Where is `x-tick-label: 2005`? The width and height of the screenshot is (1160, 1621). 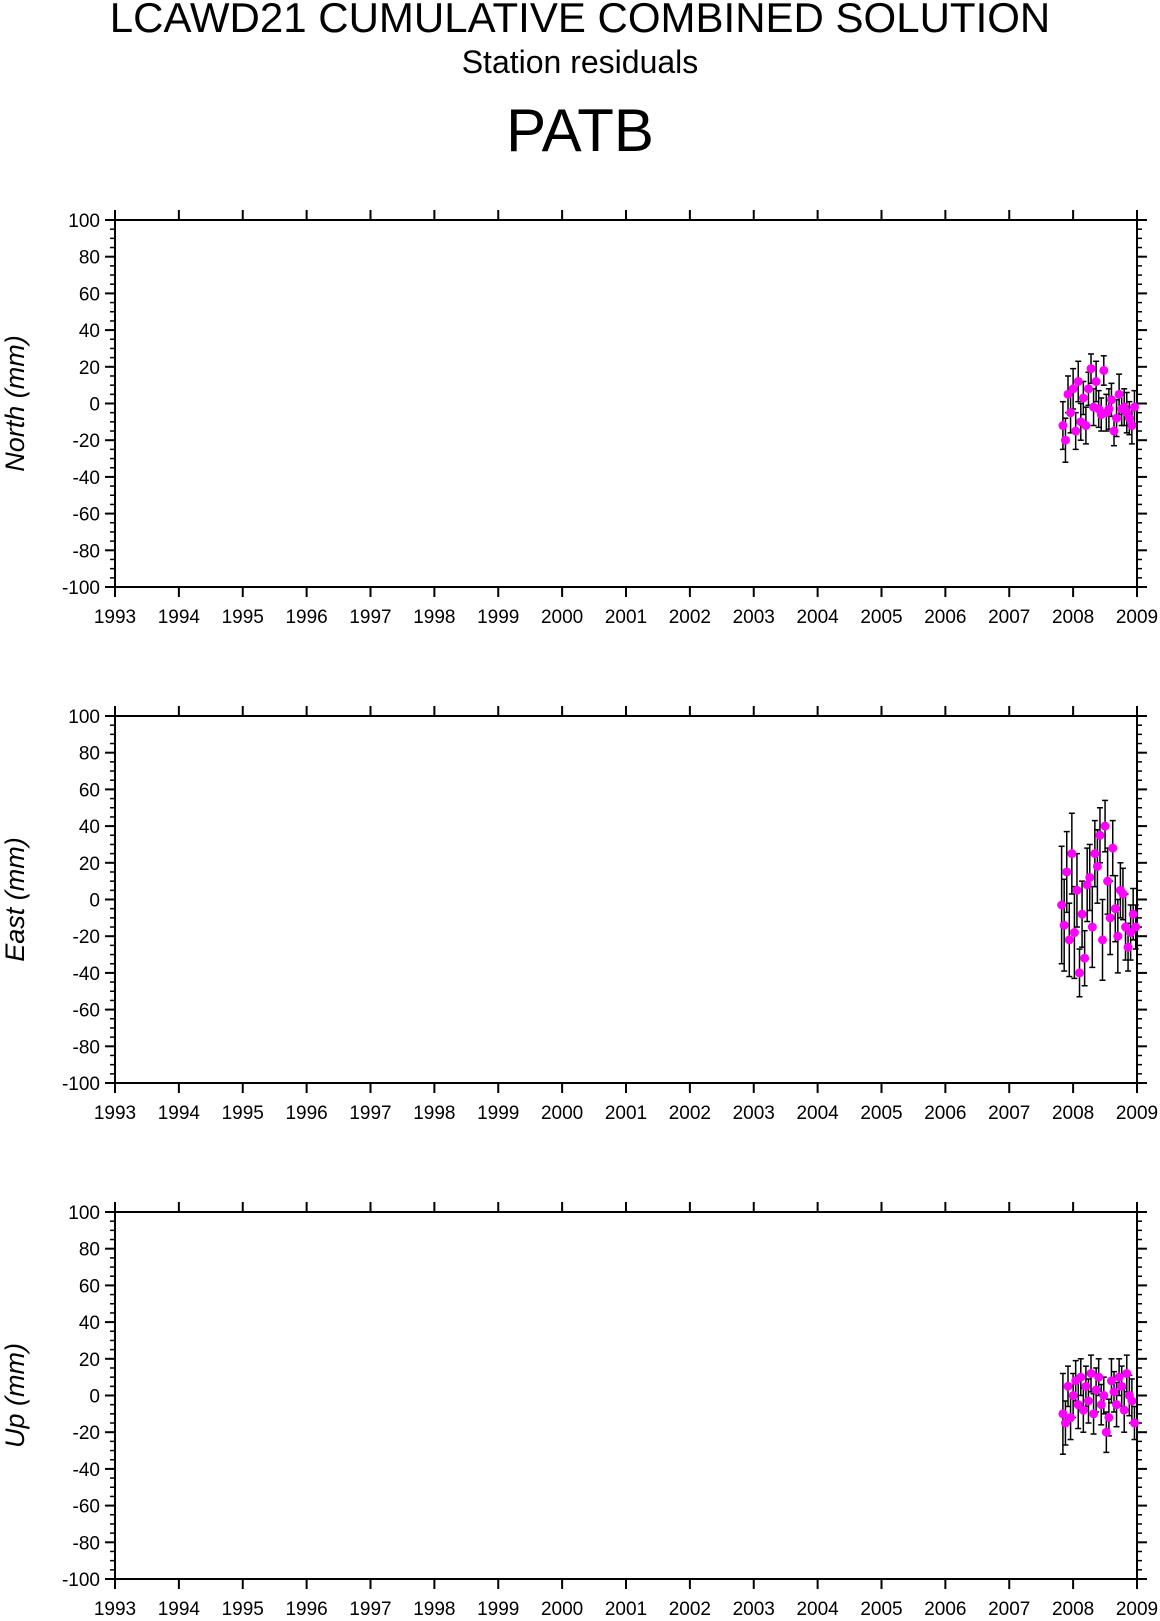 x-tick-label: 2005 is located at coordinates (881, 1113).